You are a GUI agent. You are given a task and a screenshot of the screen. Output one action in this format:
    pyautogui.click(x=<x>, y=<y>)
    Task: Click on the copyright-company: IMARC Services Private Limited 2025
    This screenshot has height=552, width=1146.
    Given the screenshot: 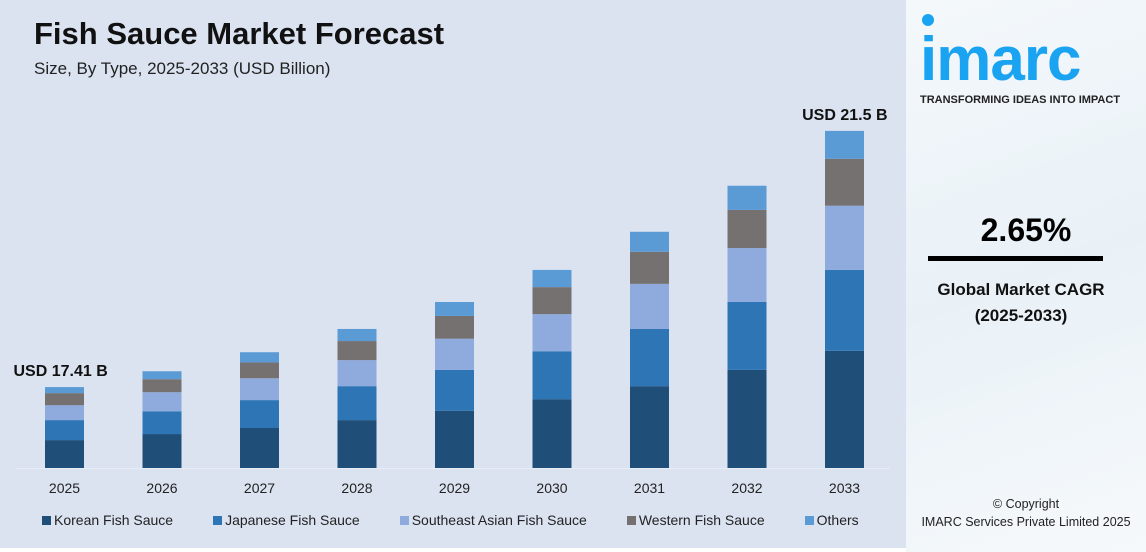 What is the action you would take?
    pyautogui.click(x=1026, y=522)
    